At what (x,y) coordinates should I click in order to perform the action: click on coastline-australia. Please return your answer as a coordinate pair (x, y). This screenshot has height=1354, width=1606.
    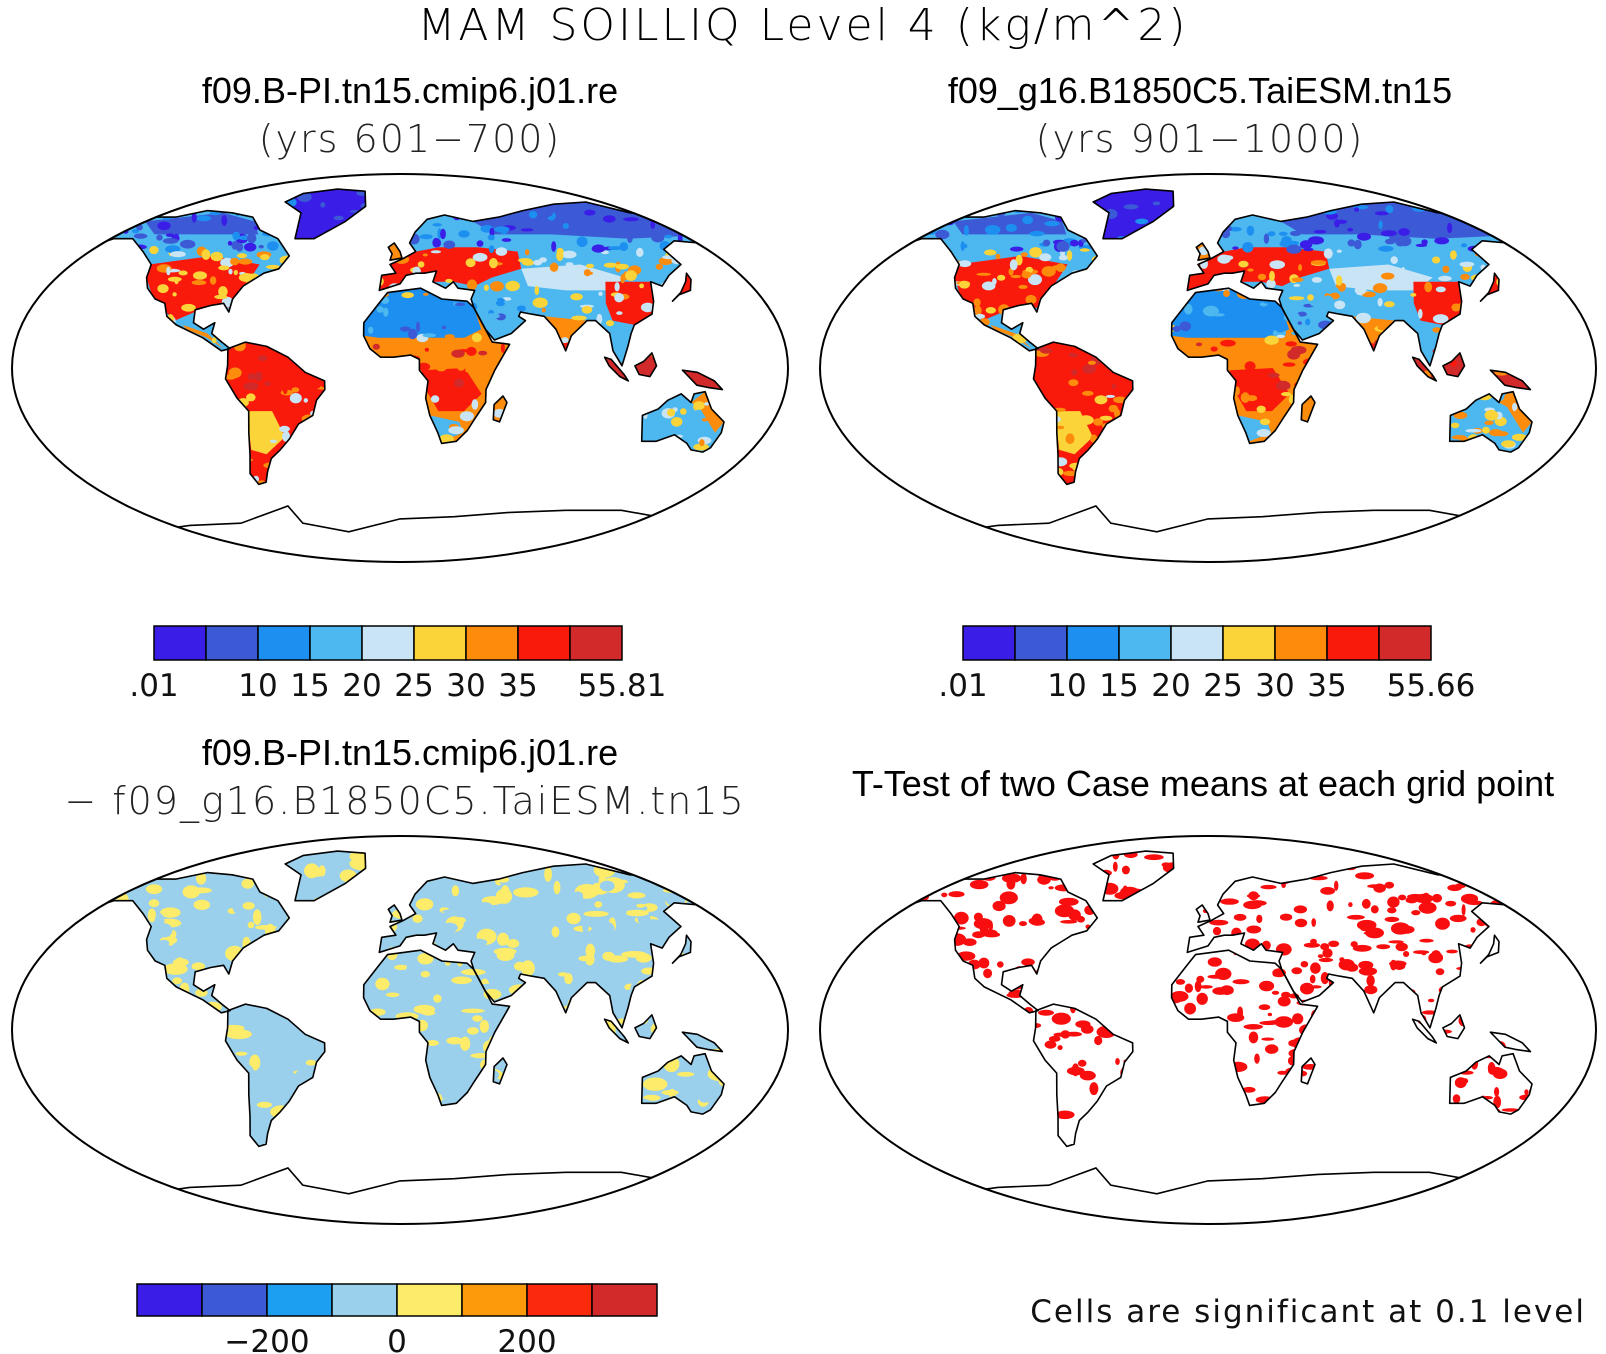
    Looking at the image, I should click on (682, 421).